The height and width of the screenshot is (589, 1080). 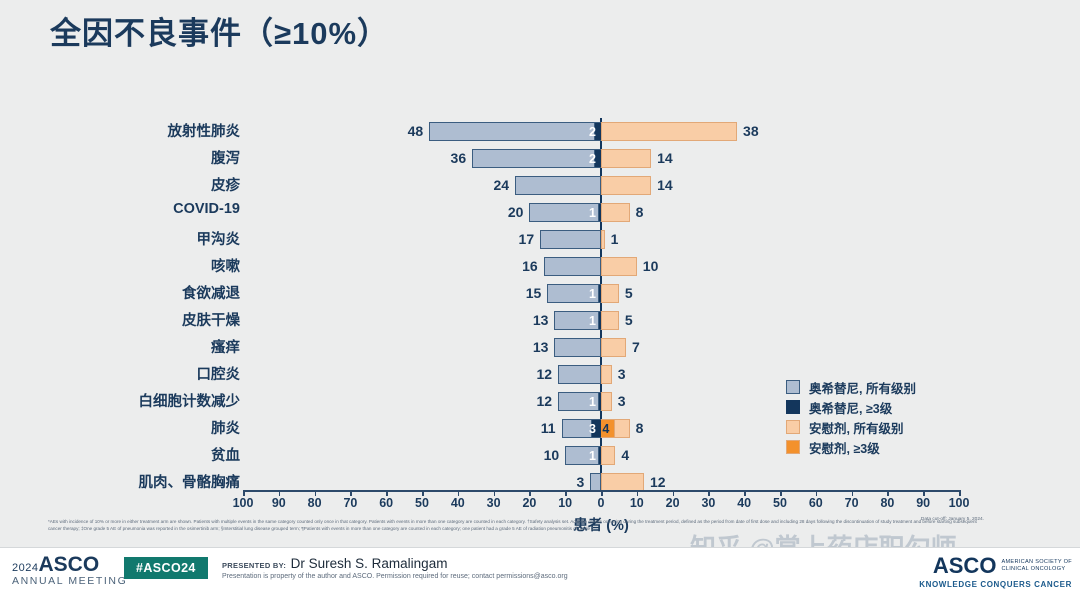 I want to click on legend-label: 奥希替尼, ≥3级, so click(x=851, y=408).